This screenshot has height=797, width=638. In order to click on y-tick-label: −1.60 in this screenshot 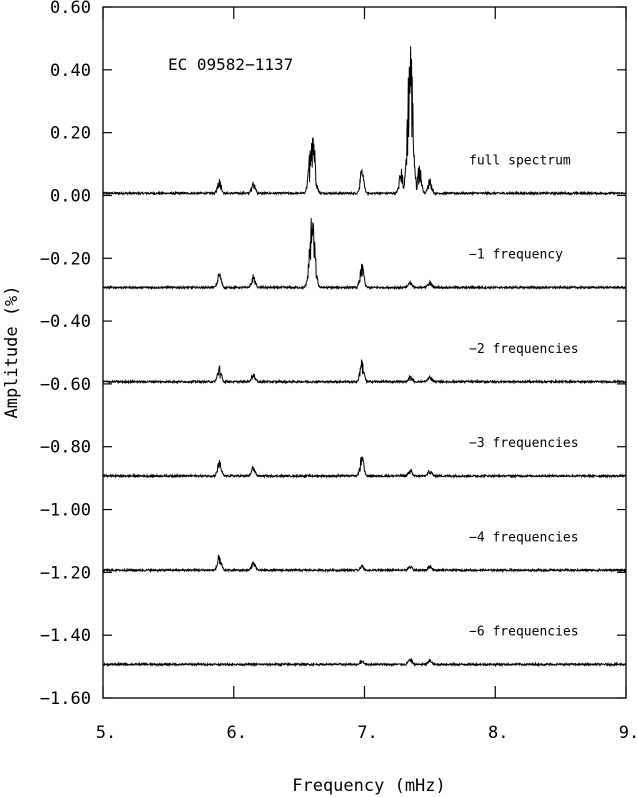, I will do `click(65, 699)`.